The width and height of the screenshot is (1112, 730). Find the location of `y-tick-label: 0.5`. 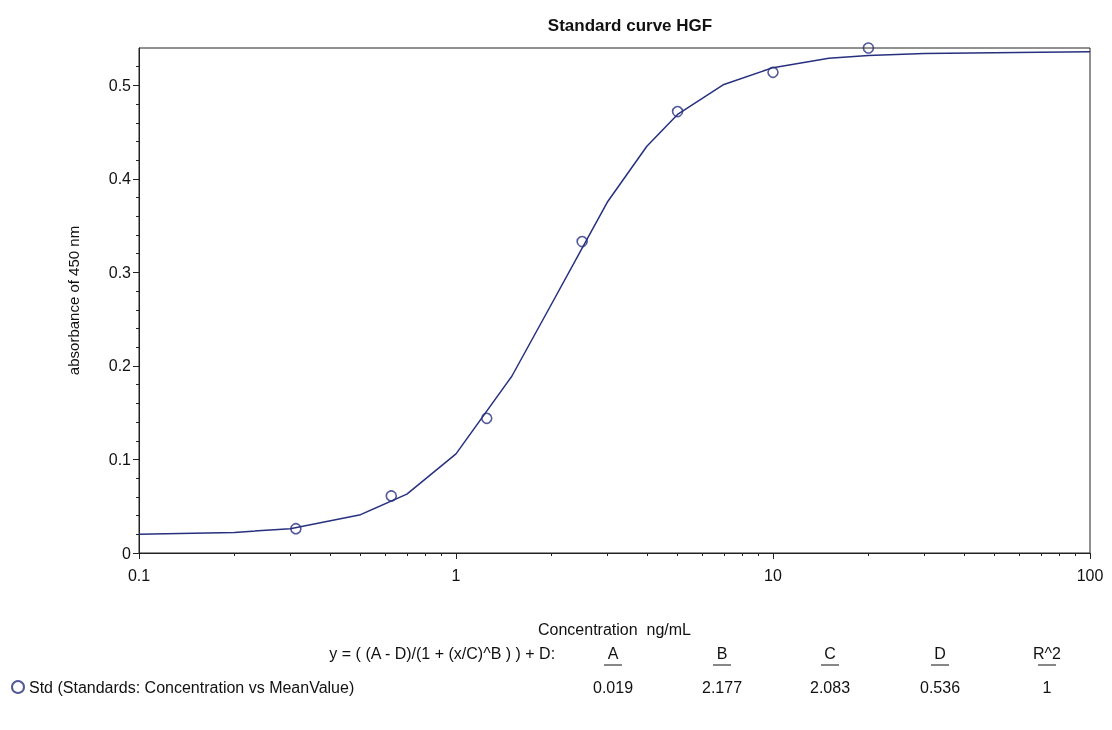

y-tick-label: 0.5 is located at coordinates (120, 85).